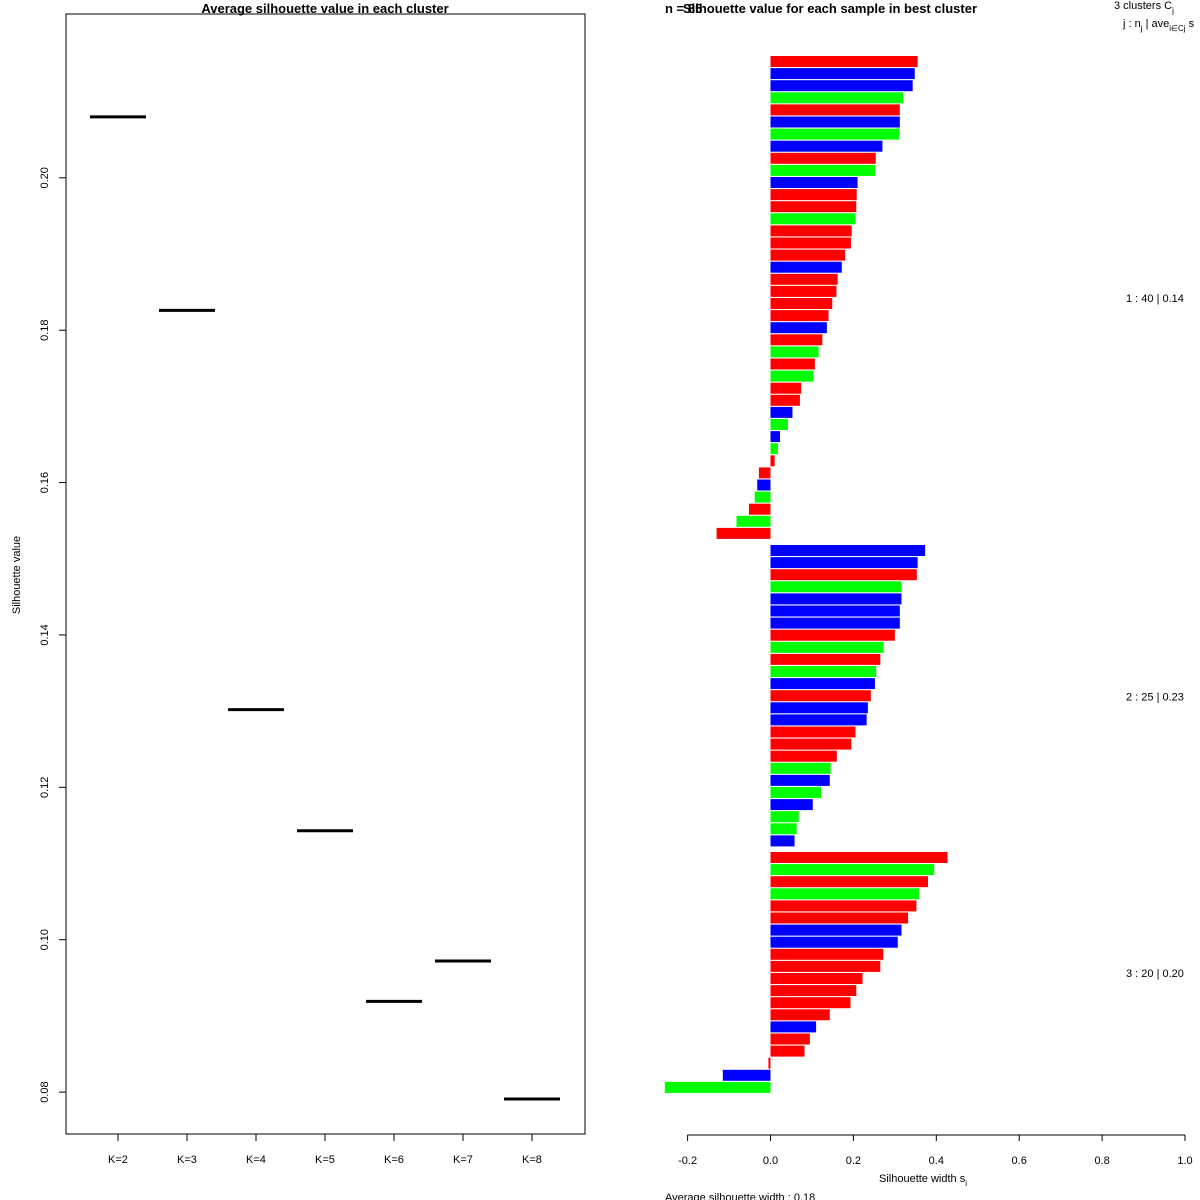  I want to click on x-tick-label: 0.6, so click(1019, 1161).